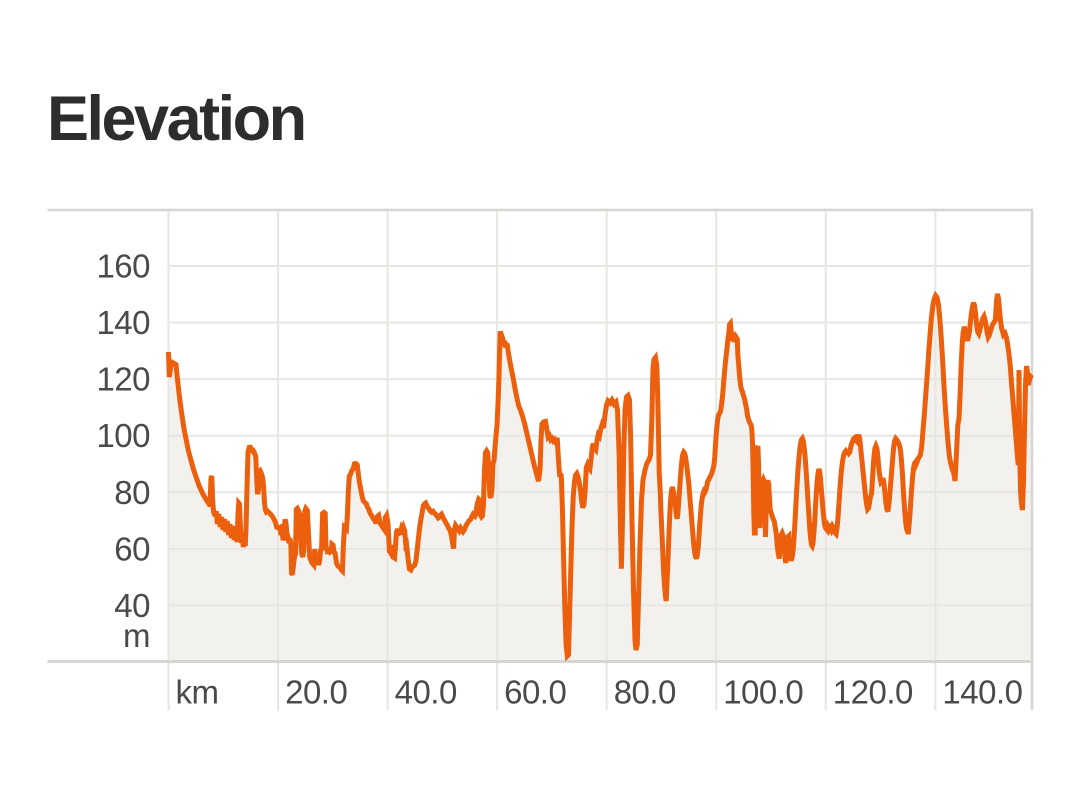 The height and width of the screenshot is (812, 1080). What do you see at coordinates (132, 605) in the screenshot?
I see `svg-text: 40` at bounding box center [132, 605].